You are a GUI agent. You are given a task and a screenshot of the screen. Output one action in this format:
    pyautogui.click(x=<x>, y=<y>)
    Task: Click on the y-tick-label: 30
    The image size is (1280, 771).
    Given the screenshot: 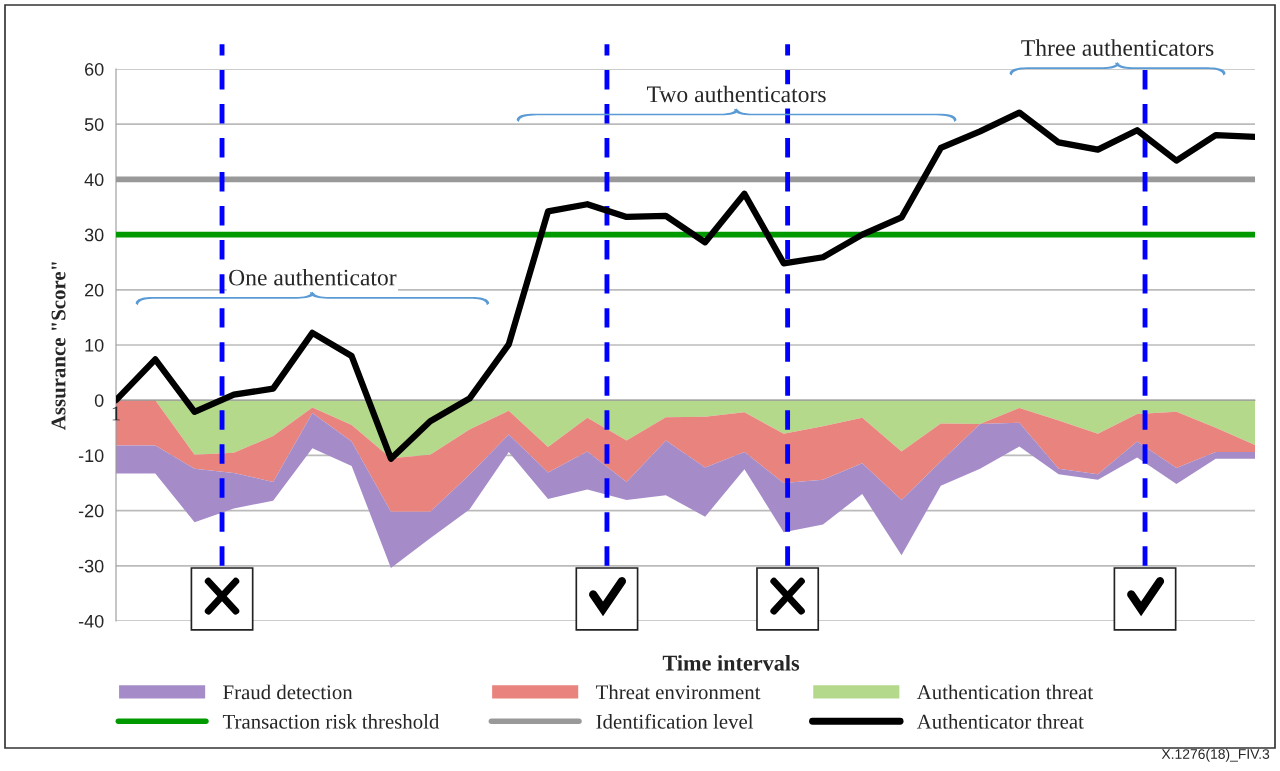 What is the action you would take?
    pyautogui.click(x=94, y=235)
    